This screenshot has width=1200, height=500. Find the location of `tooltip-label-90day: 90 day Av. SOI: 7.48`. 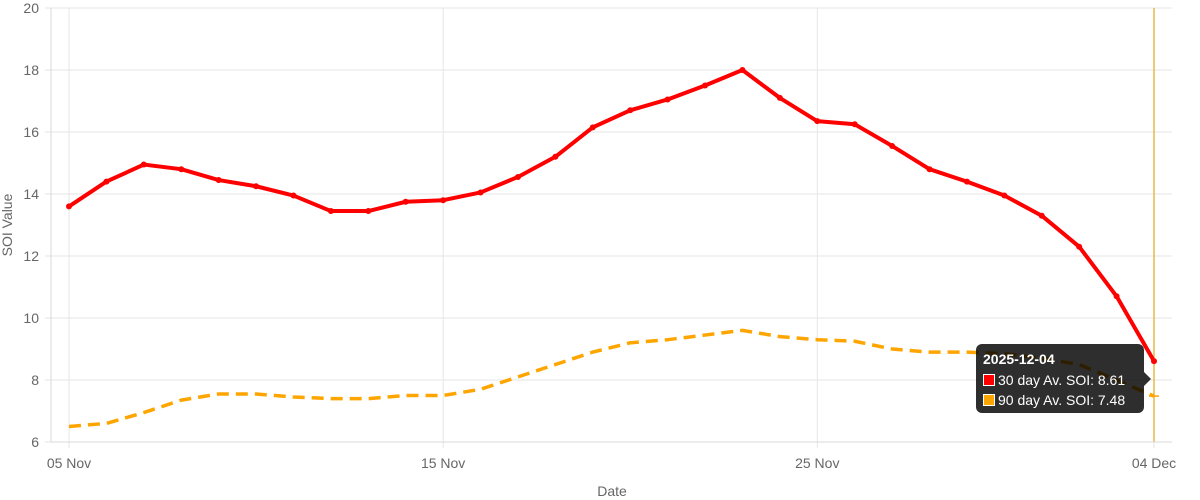

tooltip-label-90day: 90 day Av. SOI: 7.48 is located at coordinates (1062, 400).